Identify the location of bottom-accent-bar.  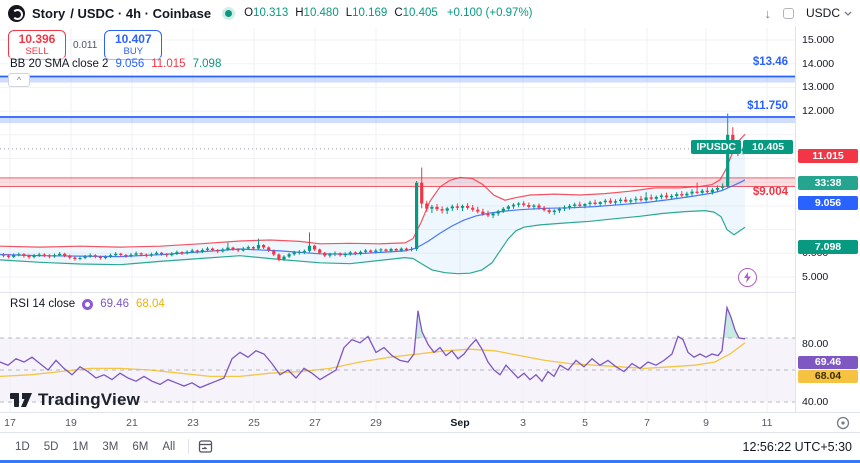
(430, 461).